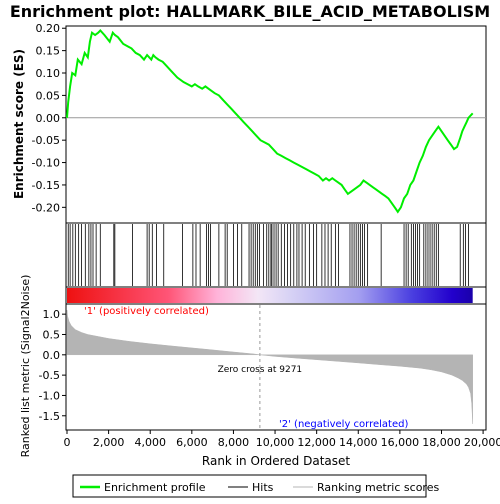  What do you see at coordinates (25, 366) in the screenshot?
I see `metric-y-axis-label: Ranked list metric (Signal2Noise)` at bounding box center [25, 366].